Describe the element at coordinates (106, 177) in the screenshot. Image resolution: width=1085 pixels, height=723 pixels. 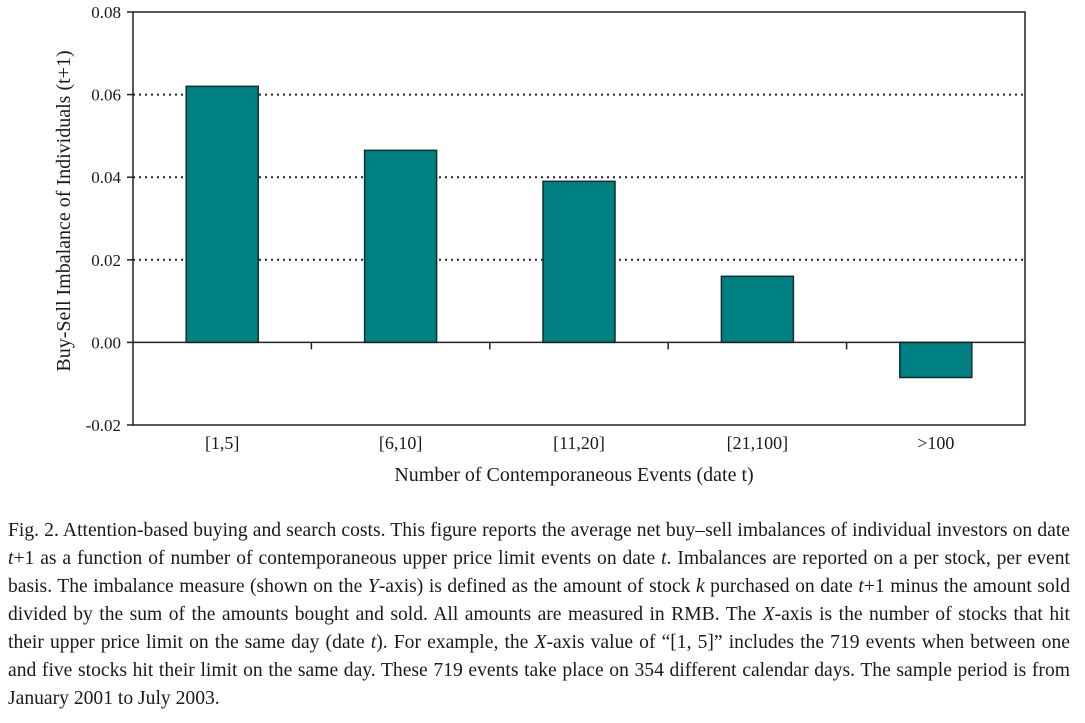
I see `y-tick-label: 0.04` at that location.